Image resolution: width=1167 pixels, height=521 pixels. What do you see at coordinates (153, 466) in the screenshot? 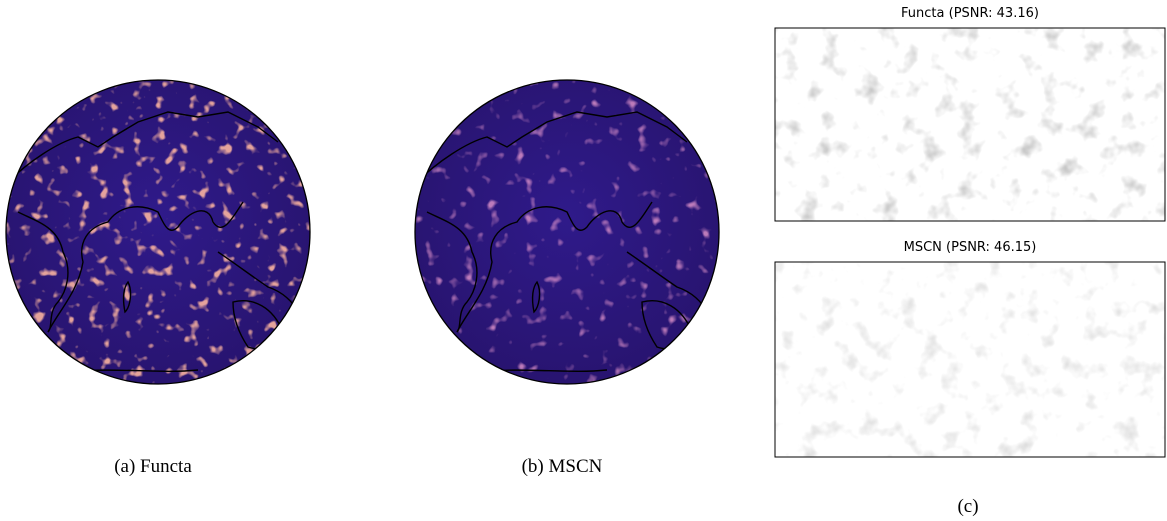
I see `caption: (a) Functa` at bounding box center [153, 466].